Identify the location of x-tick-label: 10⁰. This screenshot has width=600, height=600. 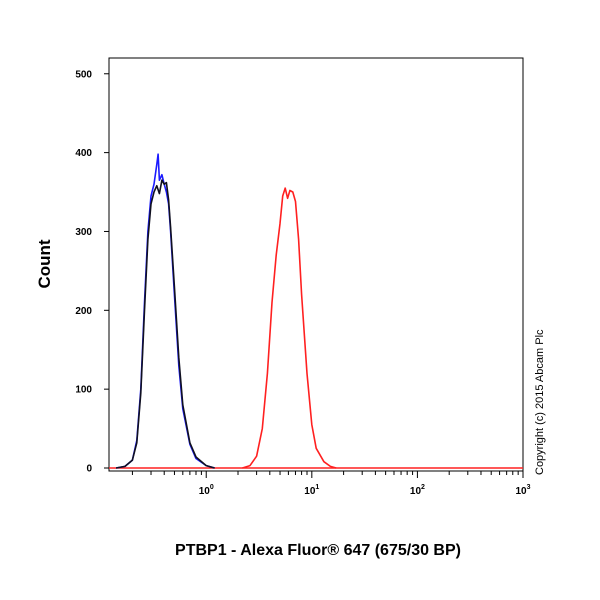
(206, 490).